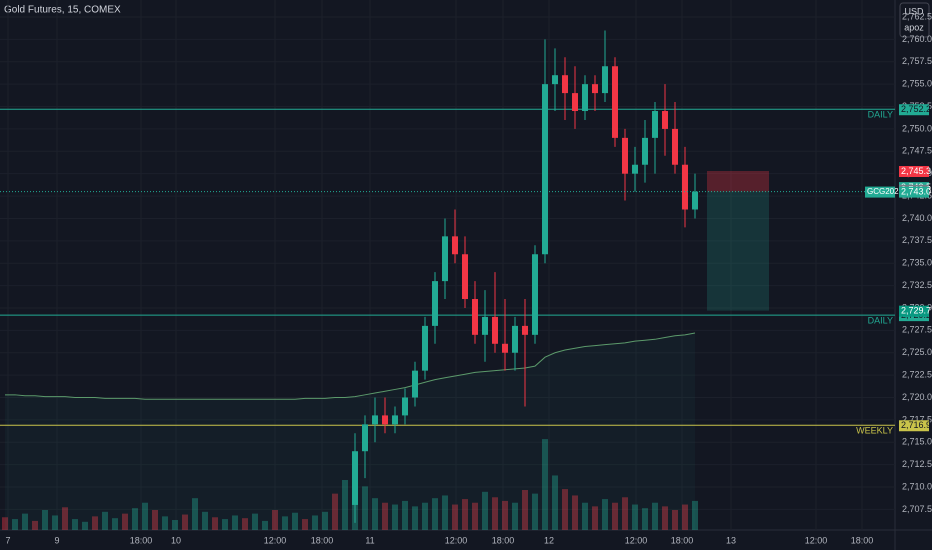  I want to click on y-tick-label: 2,760.0, so click(917, 39).